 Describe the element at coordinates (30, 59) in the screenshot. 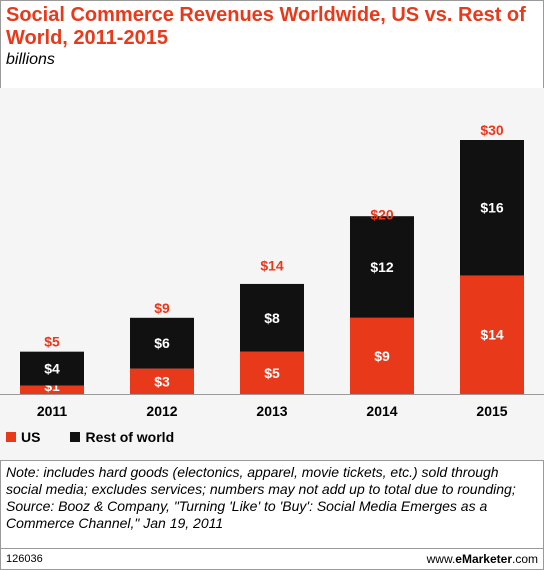

I see `chart-subtitle: billions` at that location.